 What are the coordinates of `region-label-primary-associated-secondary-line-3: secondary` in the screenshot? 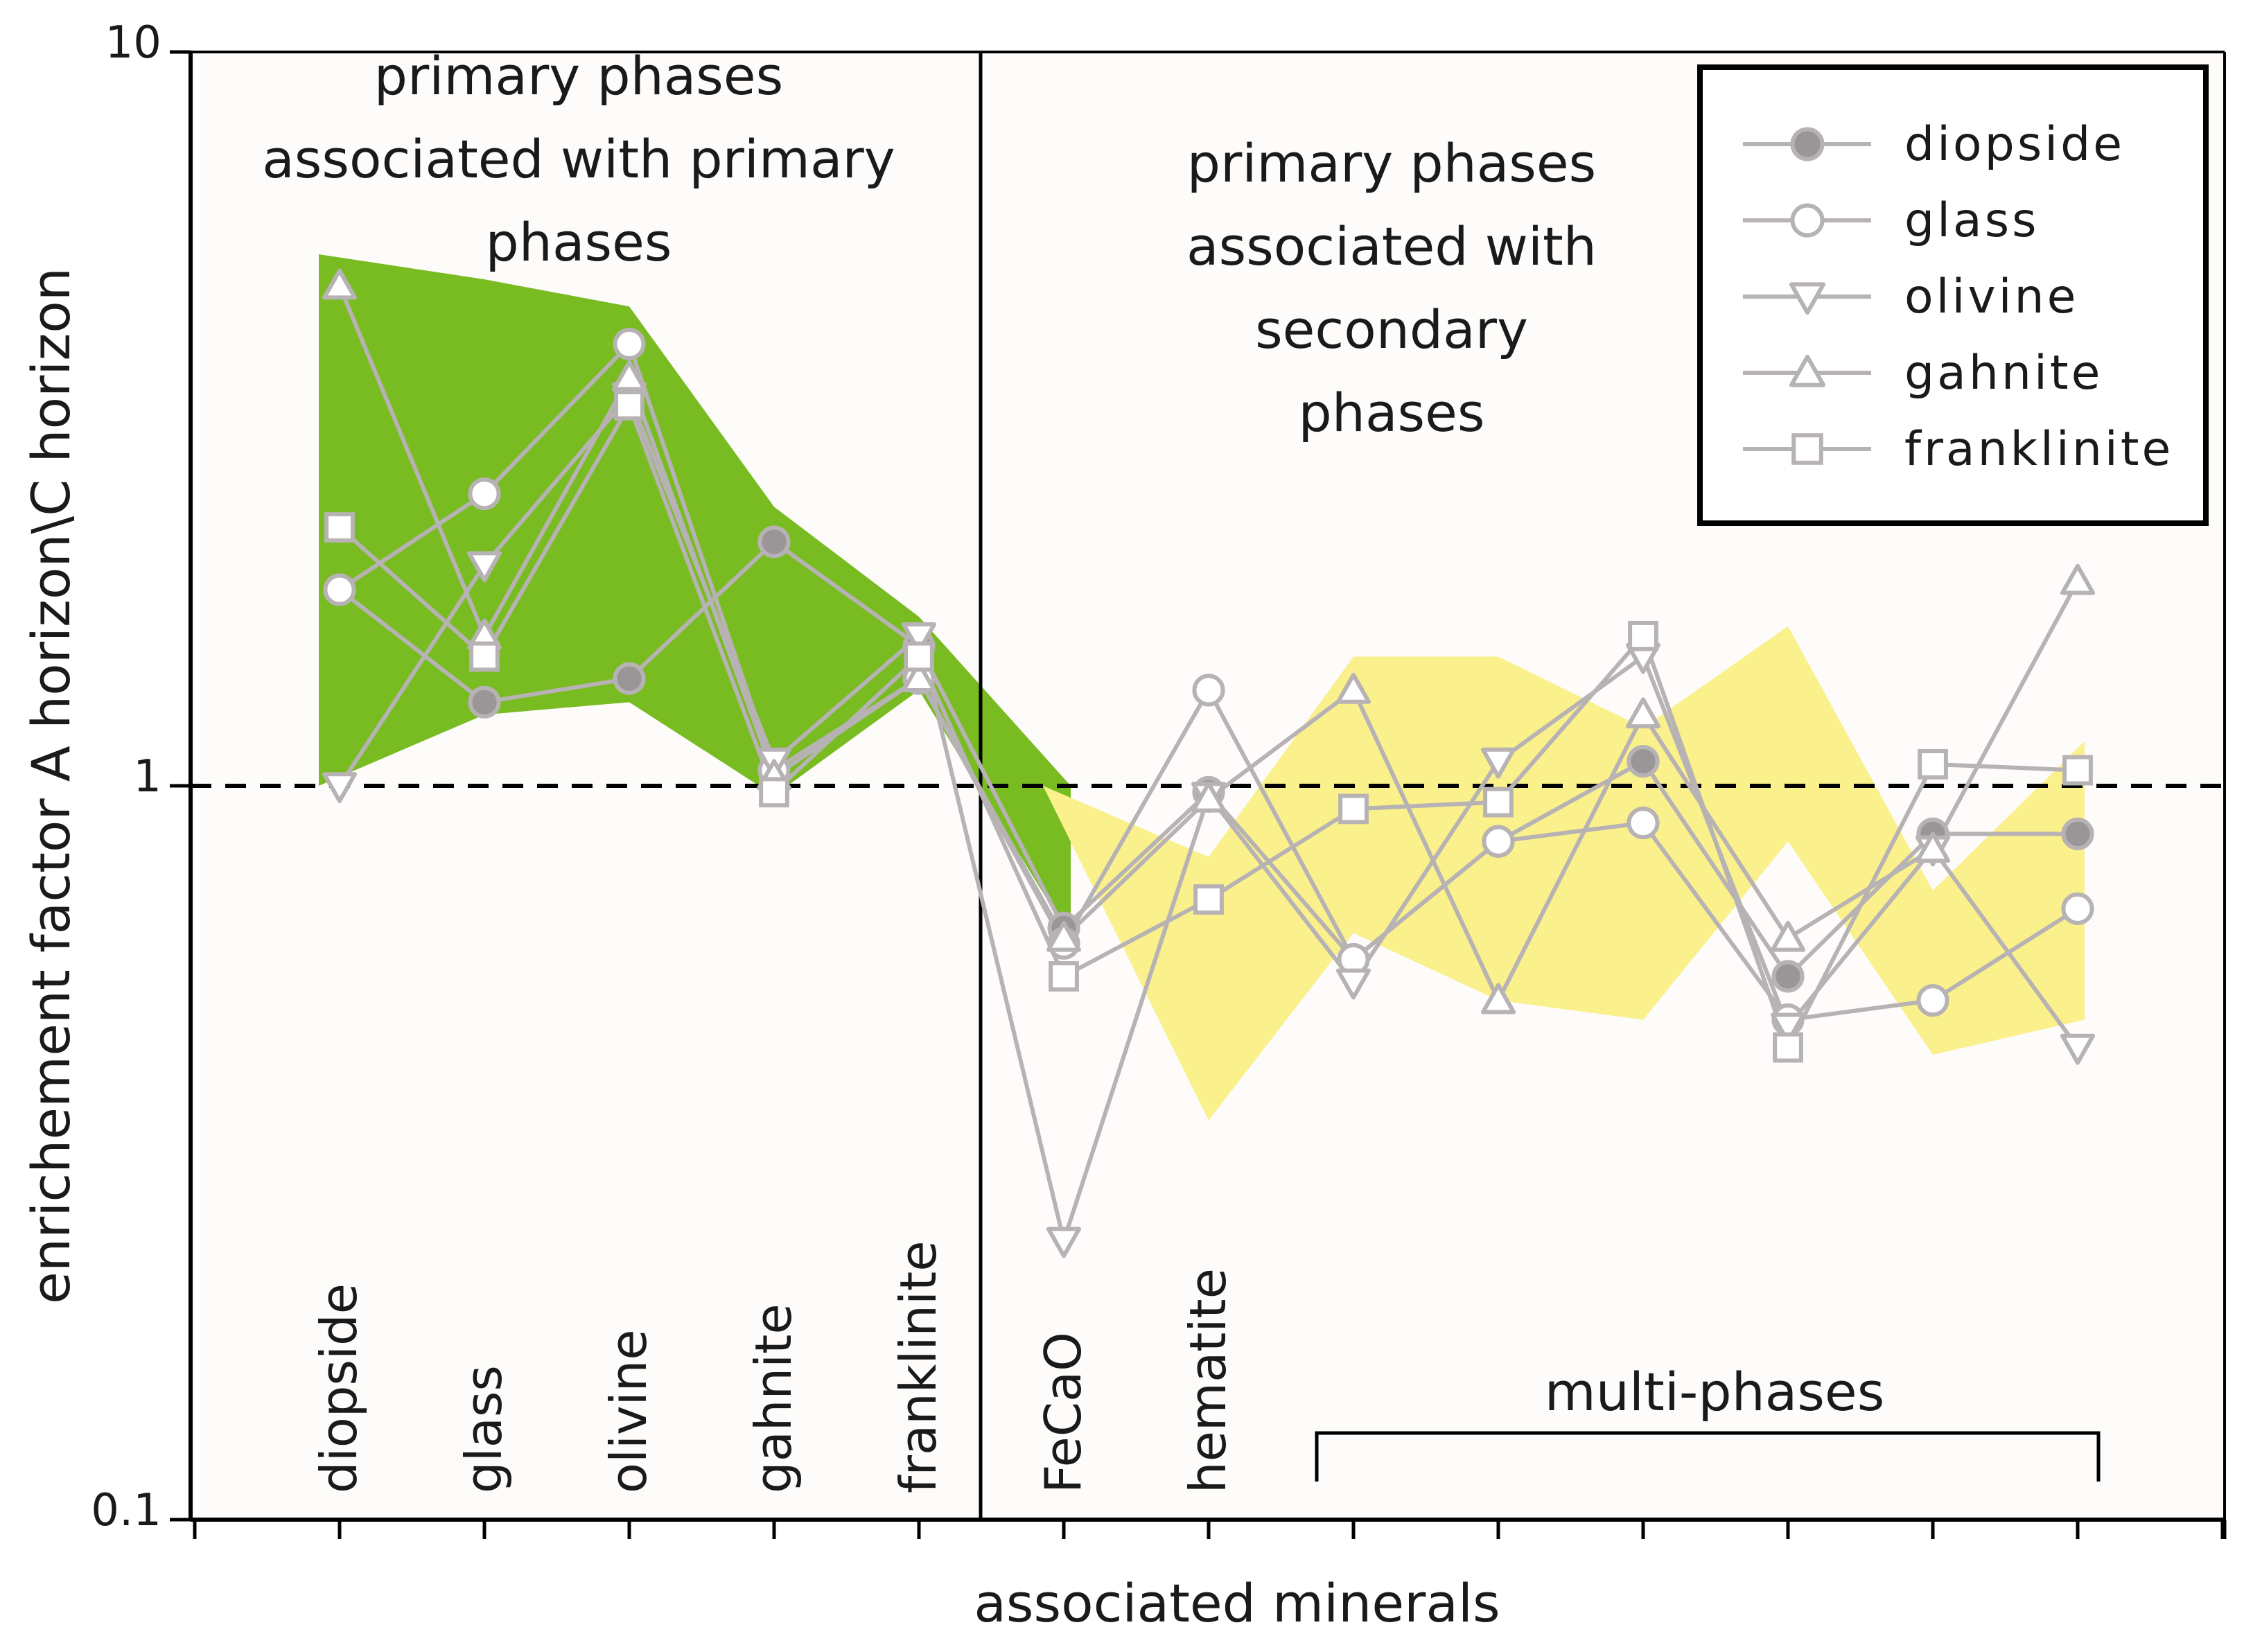 It's located at (1391, 329).